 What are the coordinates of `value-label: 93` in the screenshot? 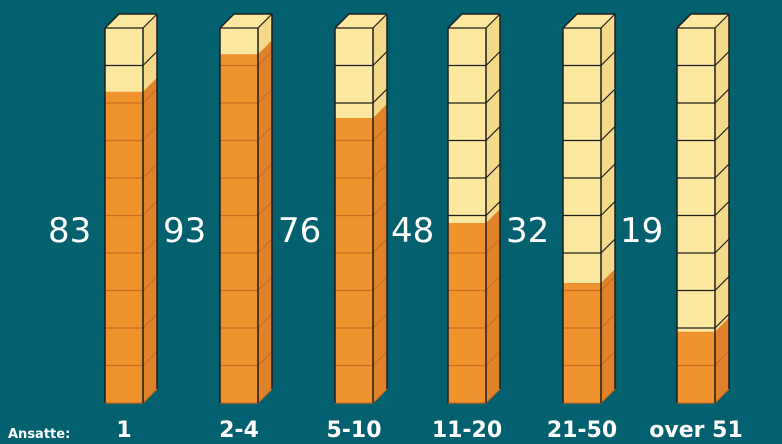 It's located at (185, 231).